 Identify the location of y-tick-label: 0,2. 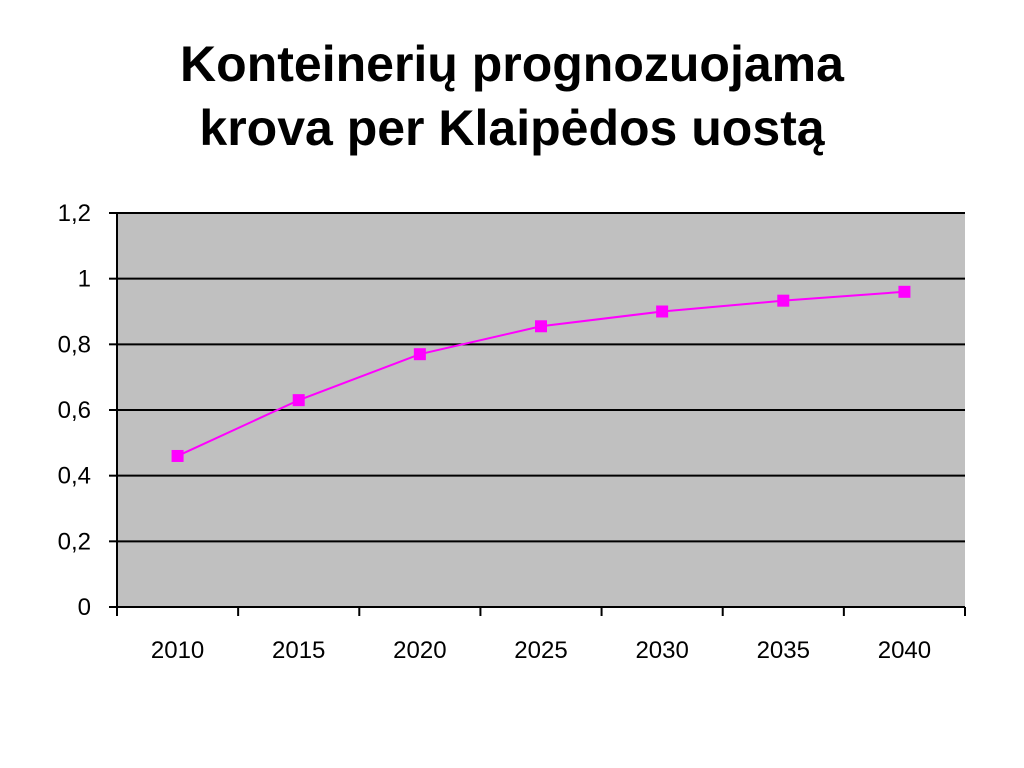
(74, 541).